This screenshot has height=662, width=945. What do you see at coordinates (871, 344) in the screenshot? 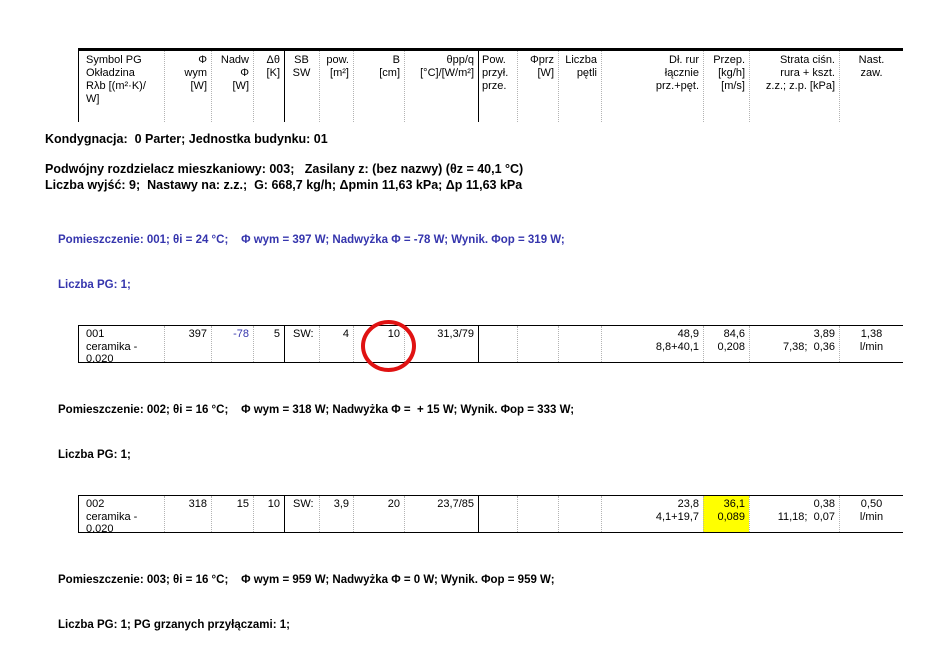
I see `cell-nast-zaw: 1,38 l/min` at bounding box center [871, 344].